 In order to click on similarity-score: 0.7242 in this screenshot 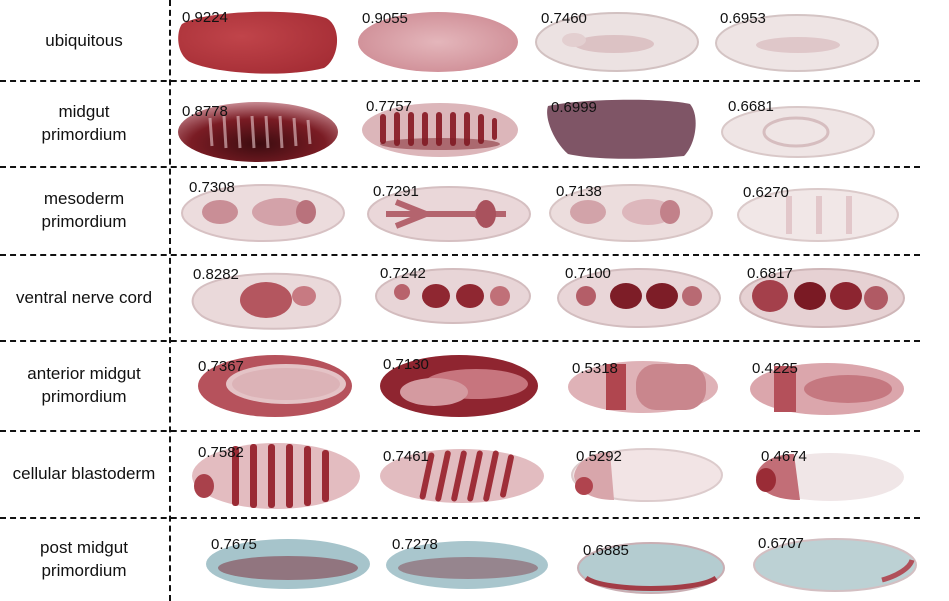, I will do `click(403, 273)`.